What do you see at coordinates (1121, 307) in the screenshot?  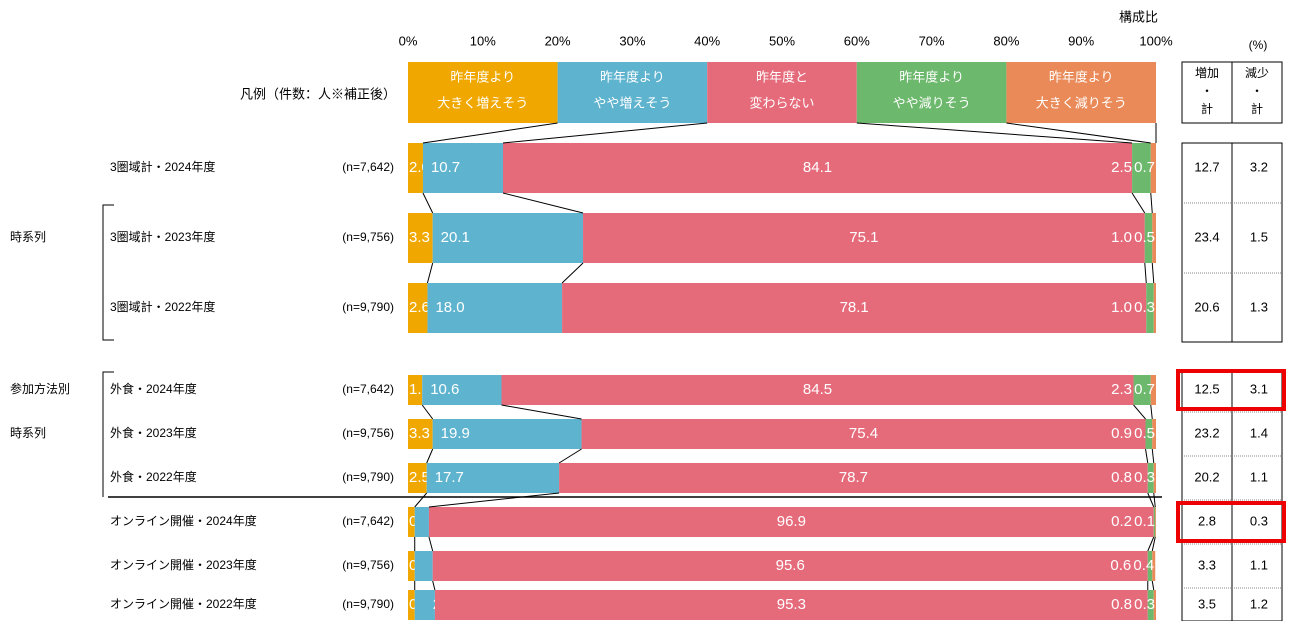 I see `value-label: 1.0` at bounding box center [1121, 307].